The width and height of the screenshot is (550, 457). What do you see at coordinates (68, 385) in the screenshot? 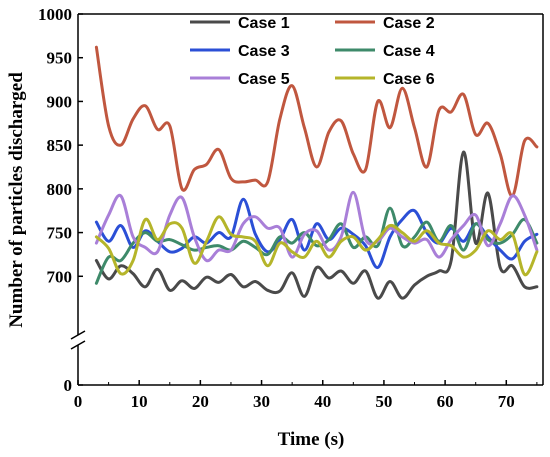
I see `y-tick-label: 0` at bounding box center [68, 385].